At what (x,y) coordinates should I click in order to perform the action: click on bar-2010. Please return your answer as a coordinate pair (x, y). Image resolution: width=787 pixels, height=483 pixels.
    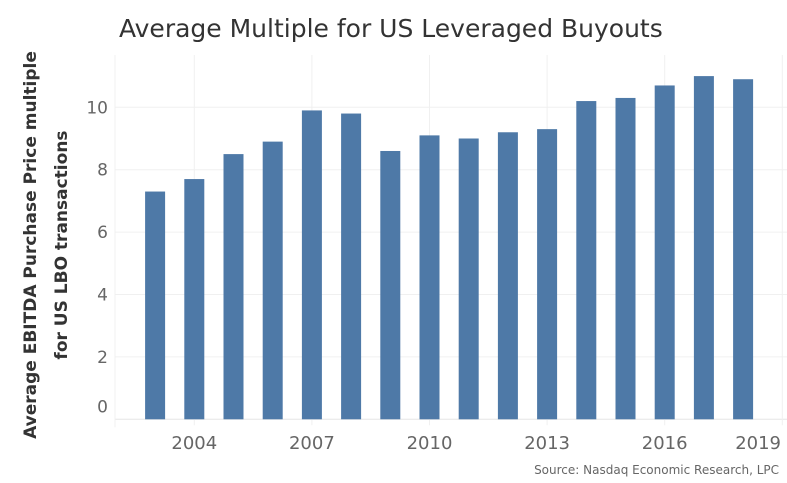
    Looking at the image, I should click on (429, 277).